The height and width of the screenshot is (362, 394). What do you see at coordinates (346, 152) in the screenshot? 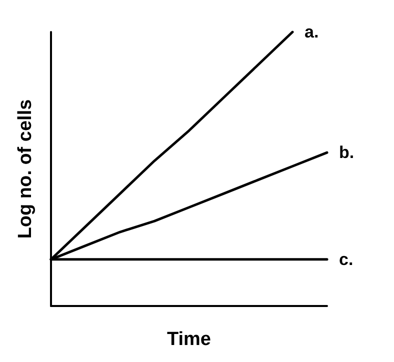
I see `series-label: b.` at bounding box center [346, 152].